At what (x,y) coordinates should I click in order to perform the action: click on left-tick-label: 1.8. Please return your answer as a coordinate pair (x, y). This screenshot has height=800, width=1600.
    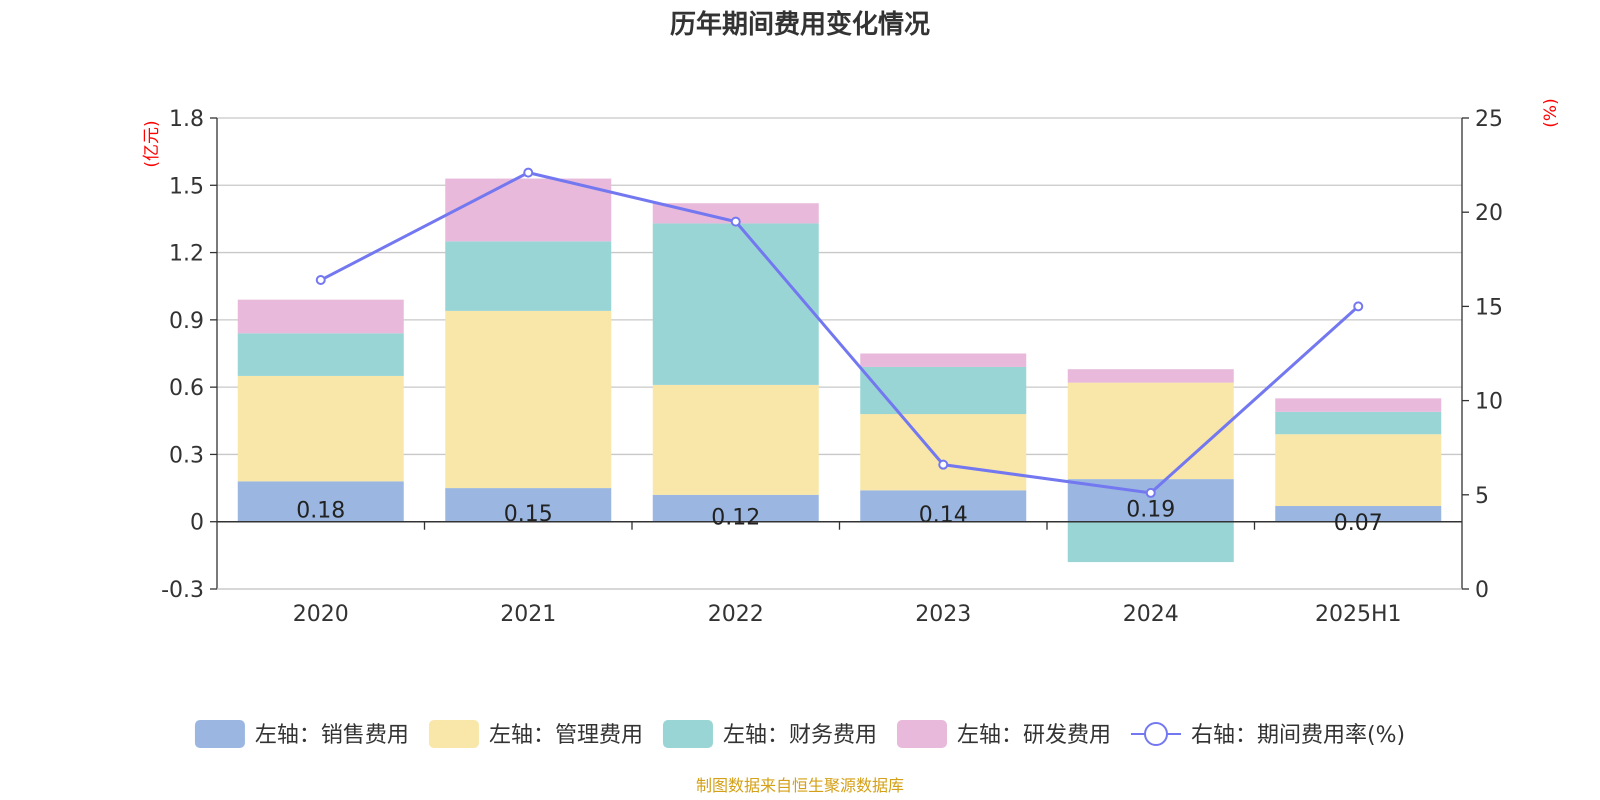
    Looking at the image, I should click on (186, 119).